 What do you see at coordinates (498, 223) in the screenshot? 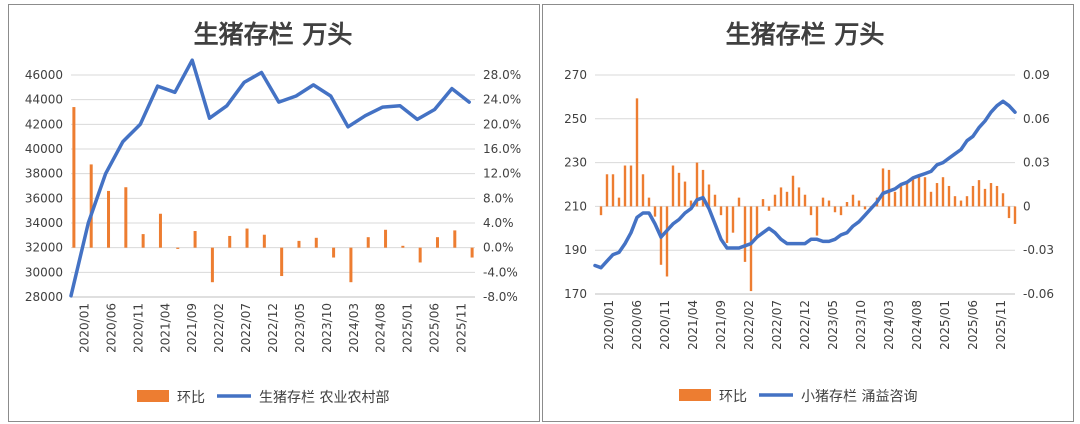
I see `y-right-tick-label: 4.0%` at bounding box center [498, 223].